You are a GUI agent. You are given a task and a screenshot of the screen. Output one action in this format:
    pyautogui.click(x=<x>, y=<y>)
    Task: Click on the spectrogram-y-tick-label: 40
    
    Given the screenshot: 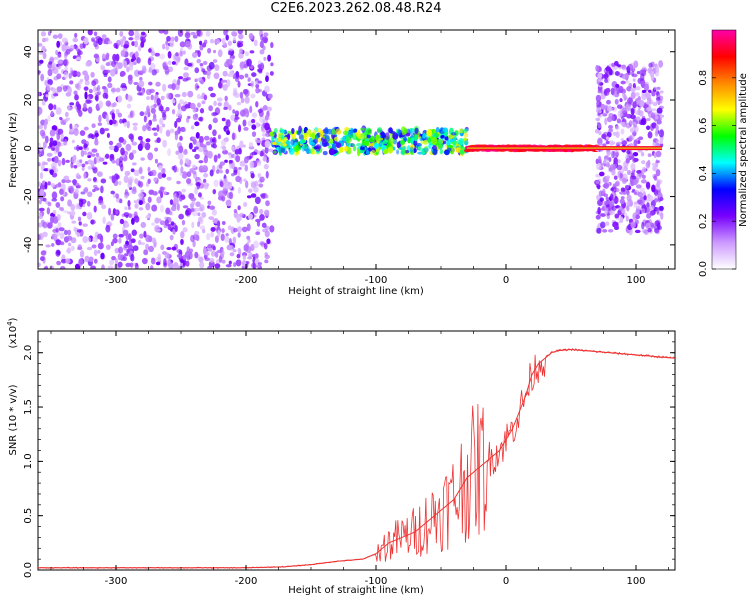 What is the action you would take?
    pyautogui.click(x=28, y=51)
    